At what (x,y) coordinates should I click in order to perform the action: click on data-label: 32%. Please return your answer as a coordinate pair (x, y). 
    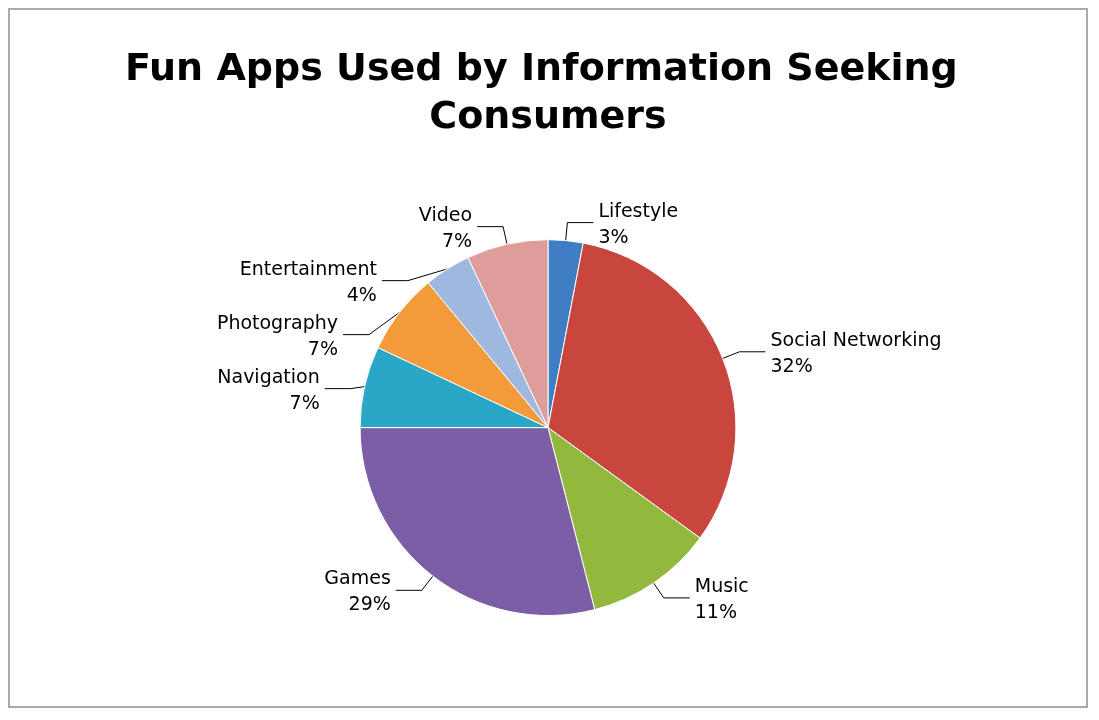
    Looking at the image, I should click on (791, 364).